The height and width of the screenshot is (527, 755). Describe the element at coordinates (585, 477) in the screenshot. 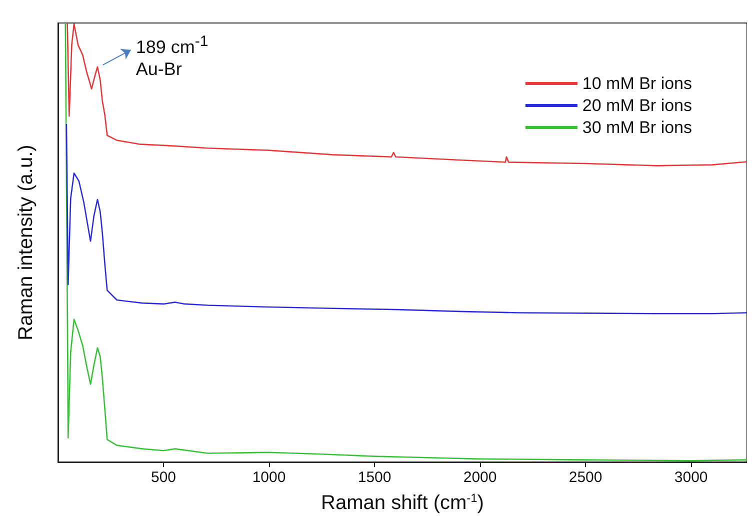

I see `x-tick-label: 2500` at that location.